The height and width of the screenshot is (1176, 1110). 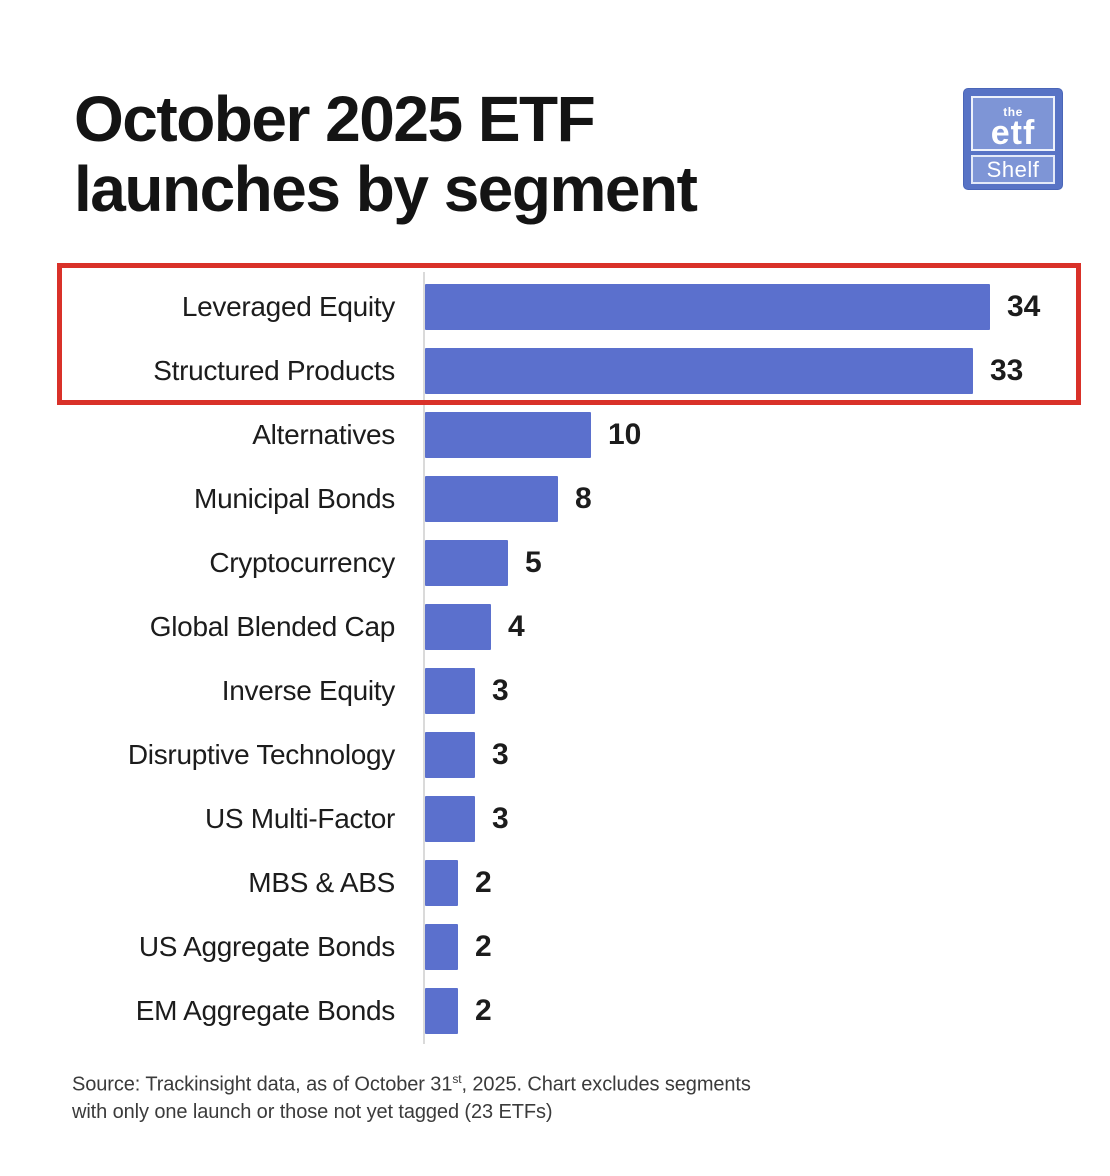 What do you see at coordinates (272, 626) in the screenshot?
I see `category-label: Global Blended Cap` at bounding box center [272, 626].